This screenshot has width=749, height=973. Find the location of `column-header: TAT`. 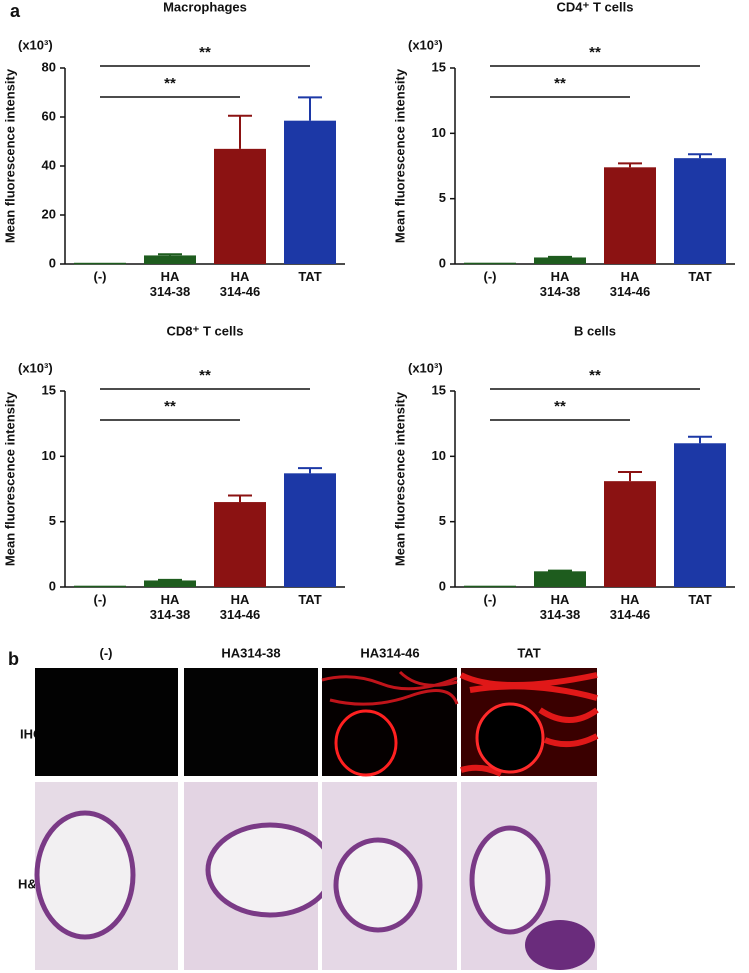

column-header: TAT is located at coordinates (528, 652).